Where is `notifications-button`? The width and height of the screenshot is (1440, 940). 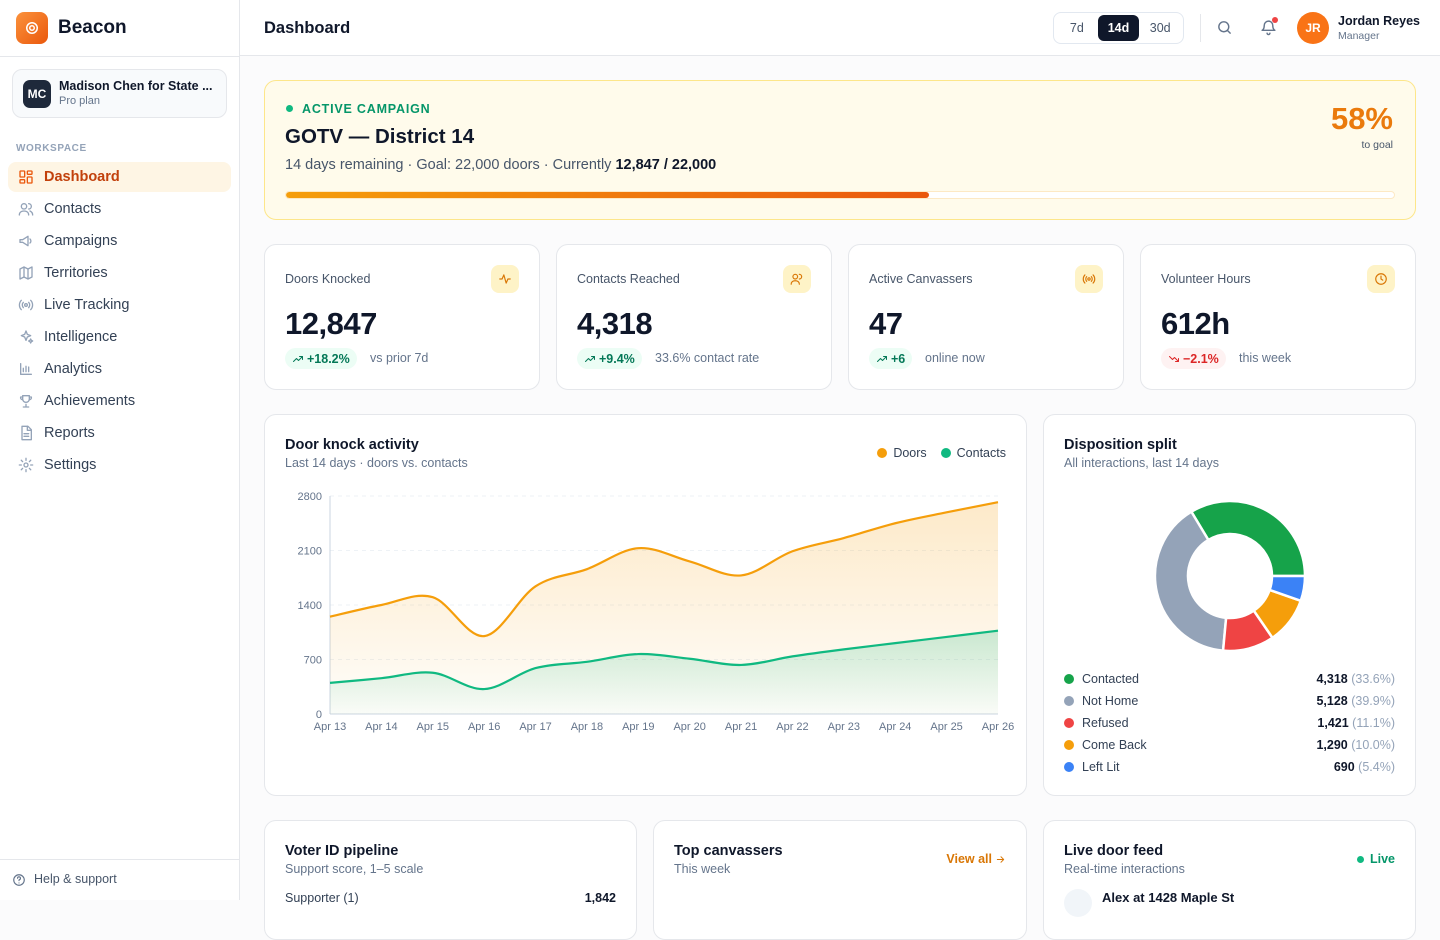
notifications-button is located at coordinates (1269, 27).